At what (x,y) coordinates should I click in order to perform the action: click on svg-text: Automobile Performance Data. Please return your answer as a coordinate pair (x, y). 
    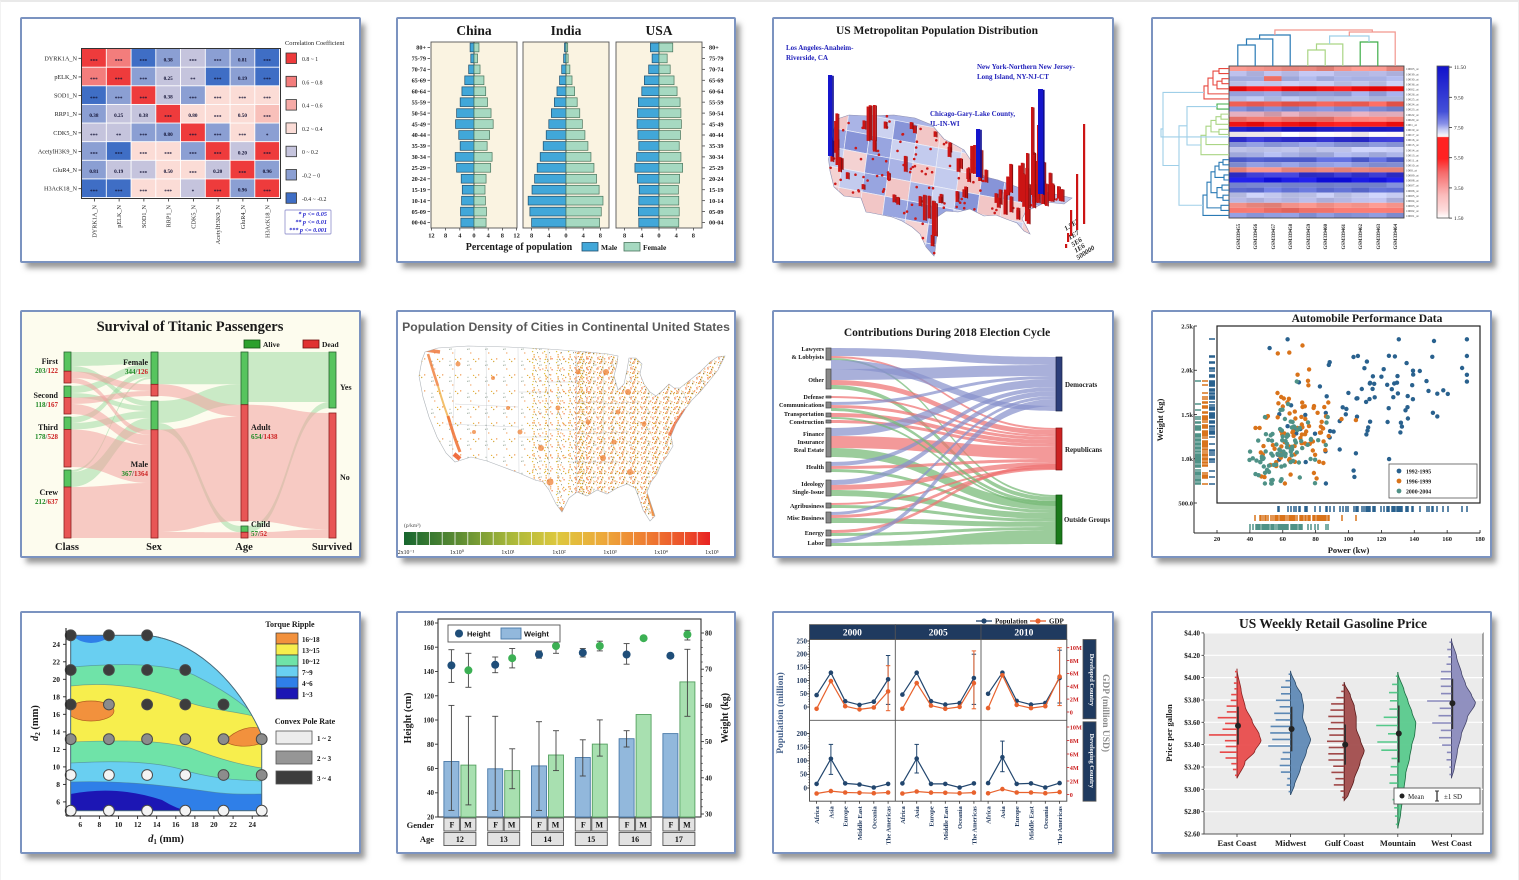
    Looking at the image, I should click on (1367, 319).